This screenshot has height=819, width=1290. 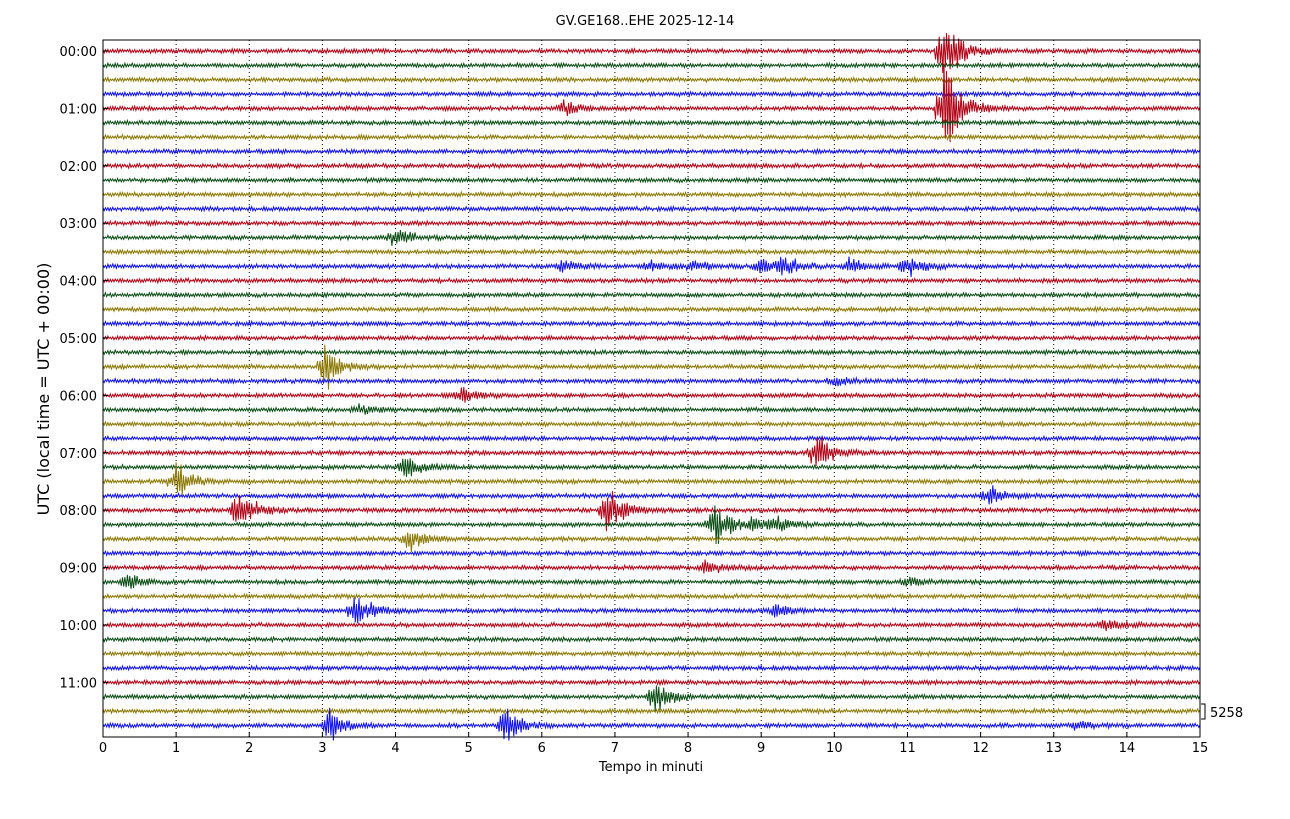 I want to click on y-tick-label: 07:00, so click(x=78, y=454).